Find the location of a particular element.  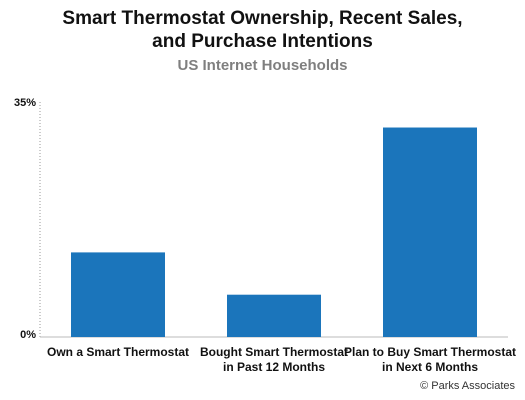

y-tick-label-max: 35% is located at coordinates (25, 103).